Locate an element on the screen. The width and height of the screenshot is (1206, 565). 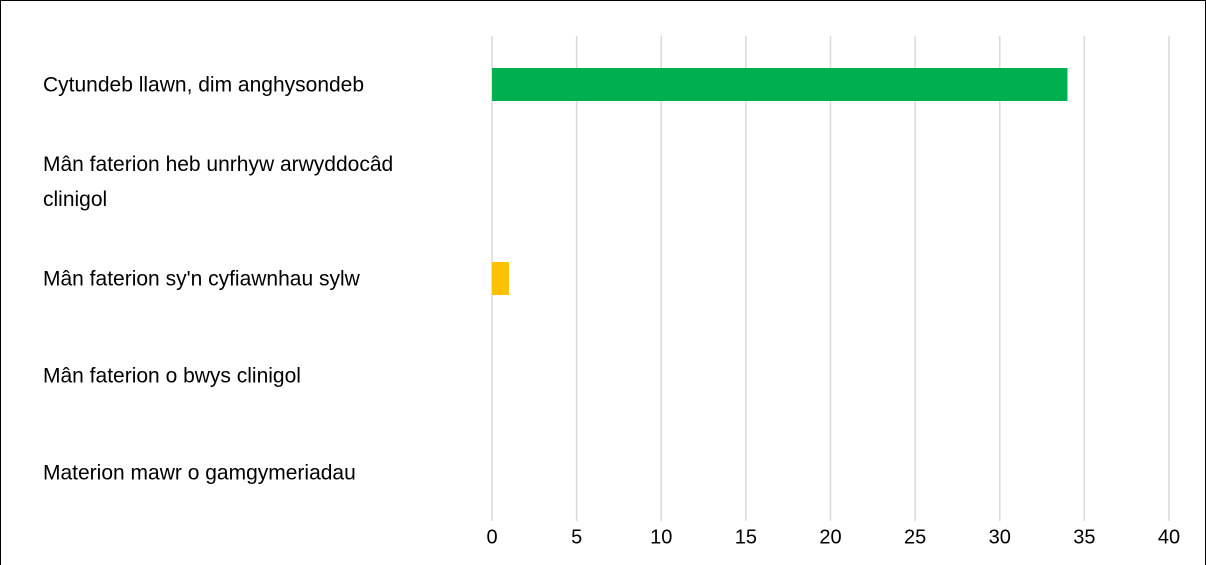
x-tick-label: 25 is located at coordinates (915, 537).